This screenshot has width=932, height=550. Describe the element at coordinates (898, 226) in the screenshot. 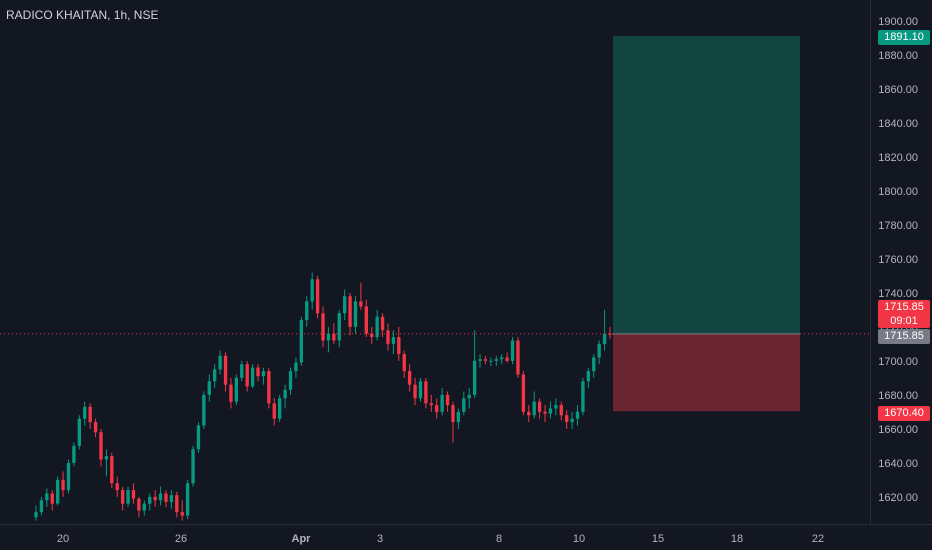

I see `y-tick-label: 1780.00` at that location.